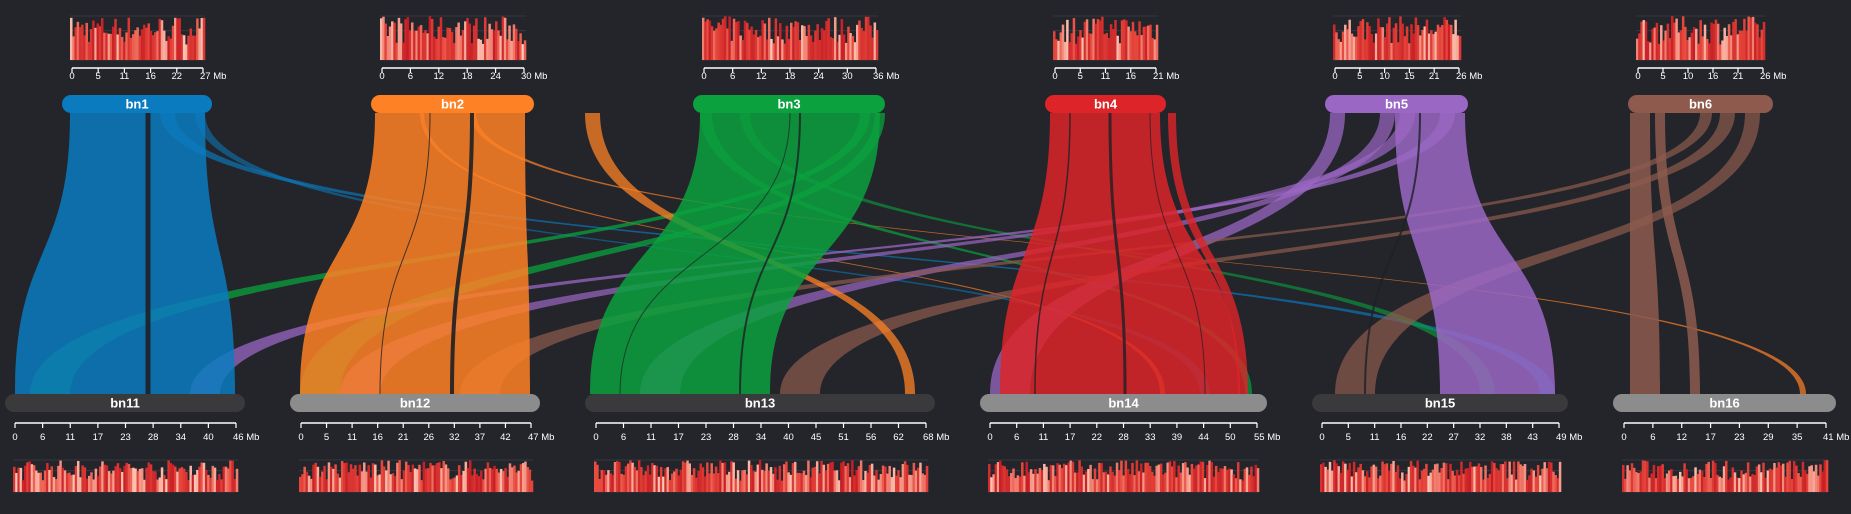  What do you see at coordinates (1677, 253) in the screenshot?
I see `ribbon-bn6-bn16-b` at bounding box center [1677, 253].